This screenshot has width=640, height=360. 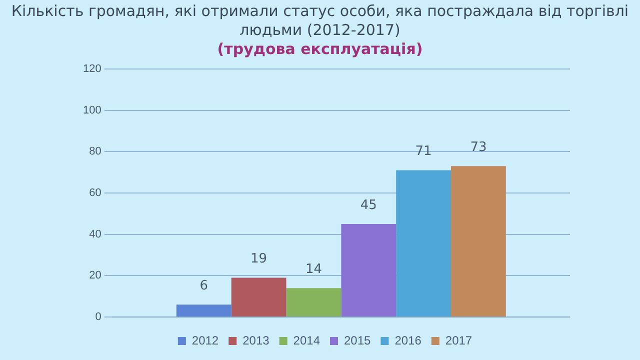 I want to click on legend-label: 2014, so click(x=306, y=340).